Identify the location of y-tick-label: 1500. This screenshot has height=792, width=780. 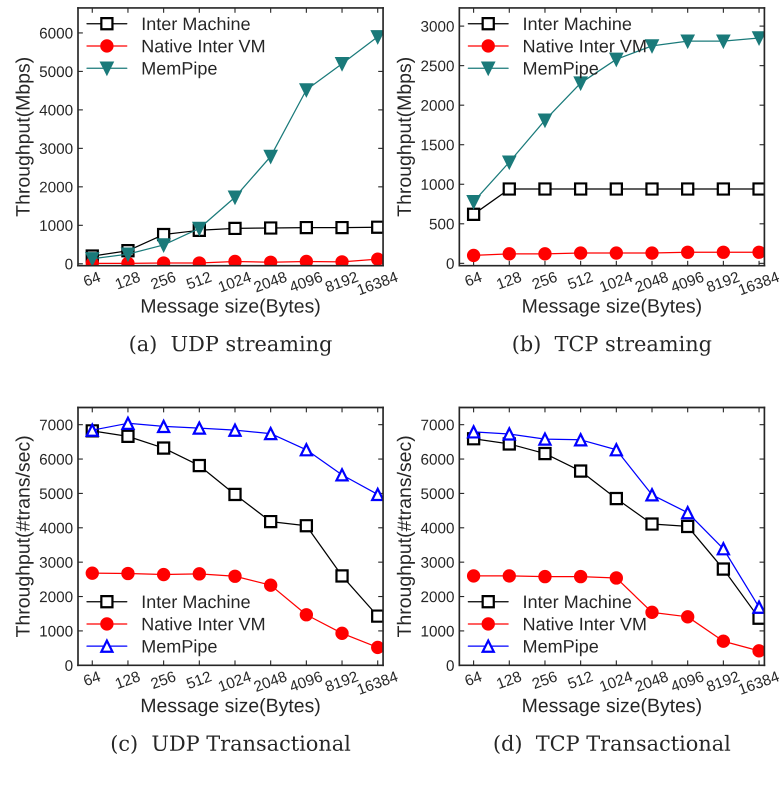
(438, 145).